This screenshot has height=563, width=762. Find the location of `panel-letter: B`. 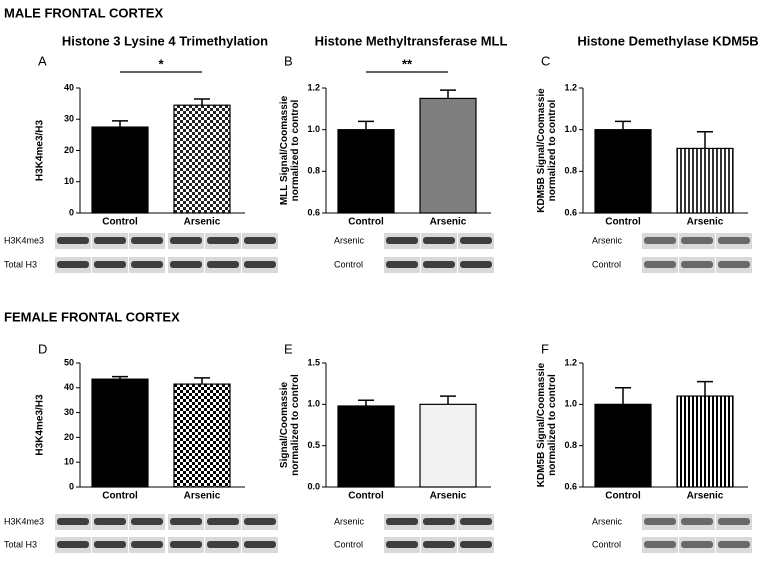

panel-letter: B is located at coordinates (288, 60).